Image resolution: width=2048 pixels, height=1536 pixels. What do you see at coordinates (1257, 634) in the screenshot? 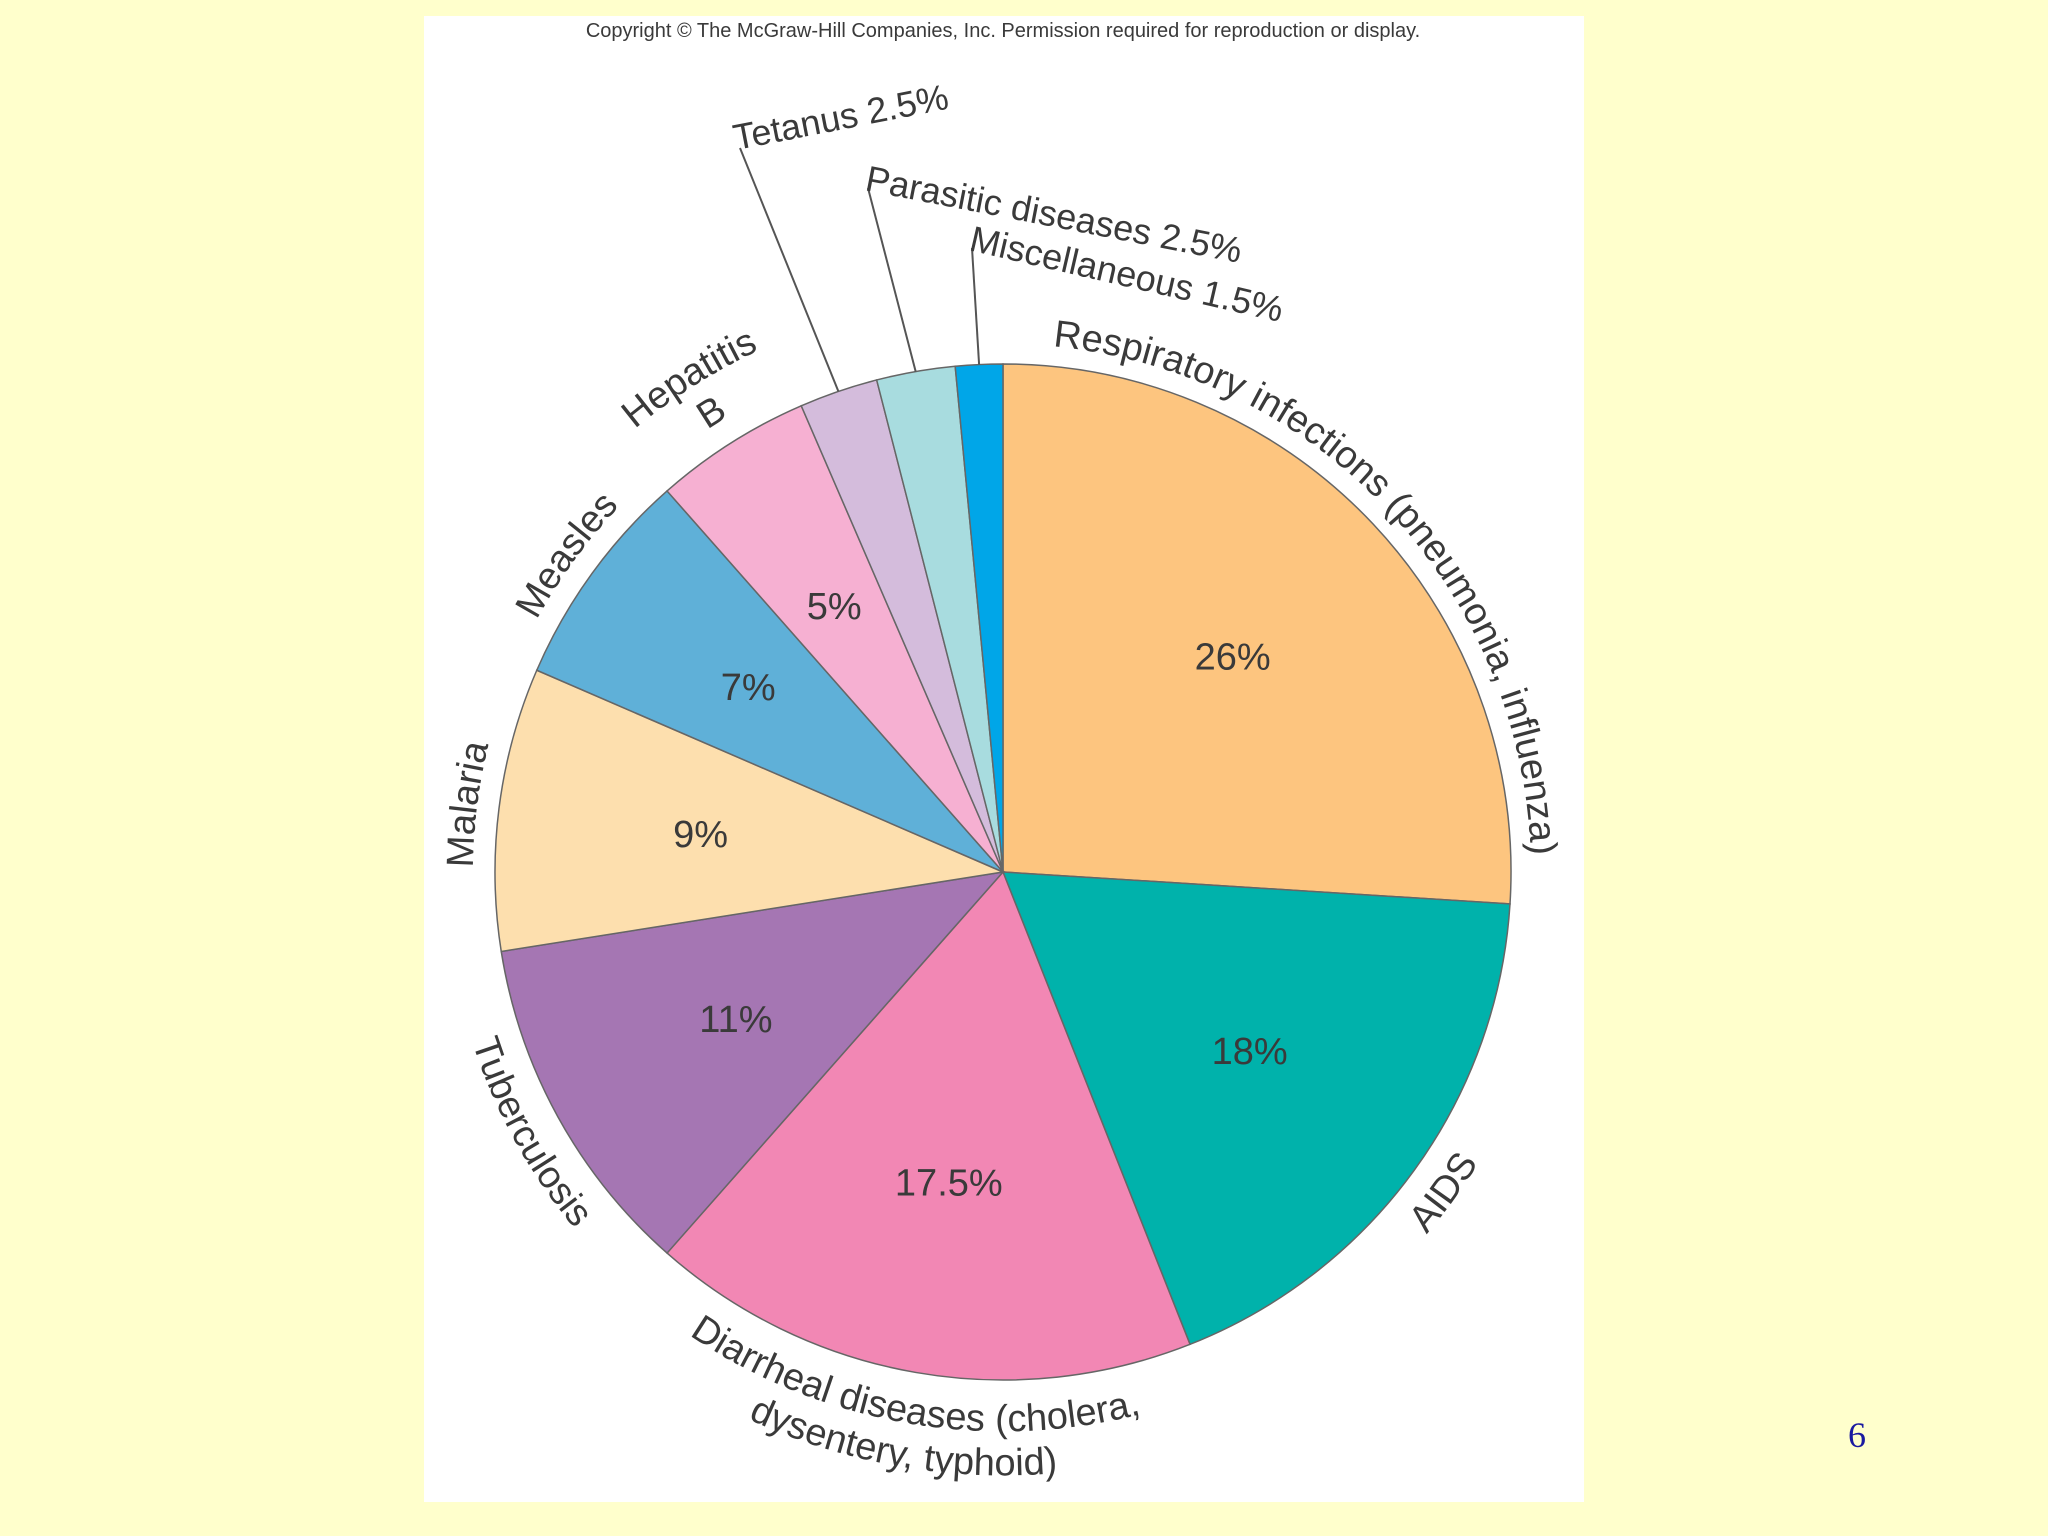
I see `pie-slice-respiratory-infections-pneumonia-influenza` at bounding box center [1257, 634].